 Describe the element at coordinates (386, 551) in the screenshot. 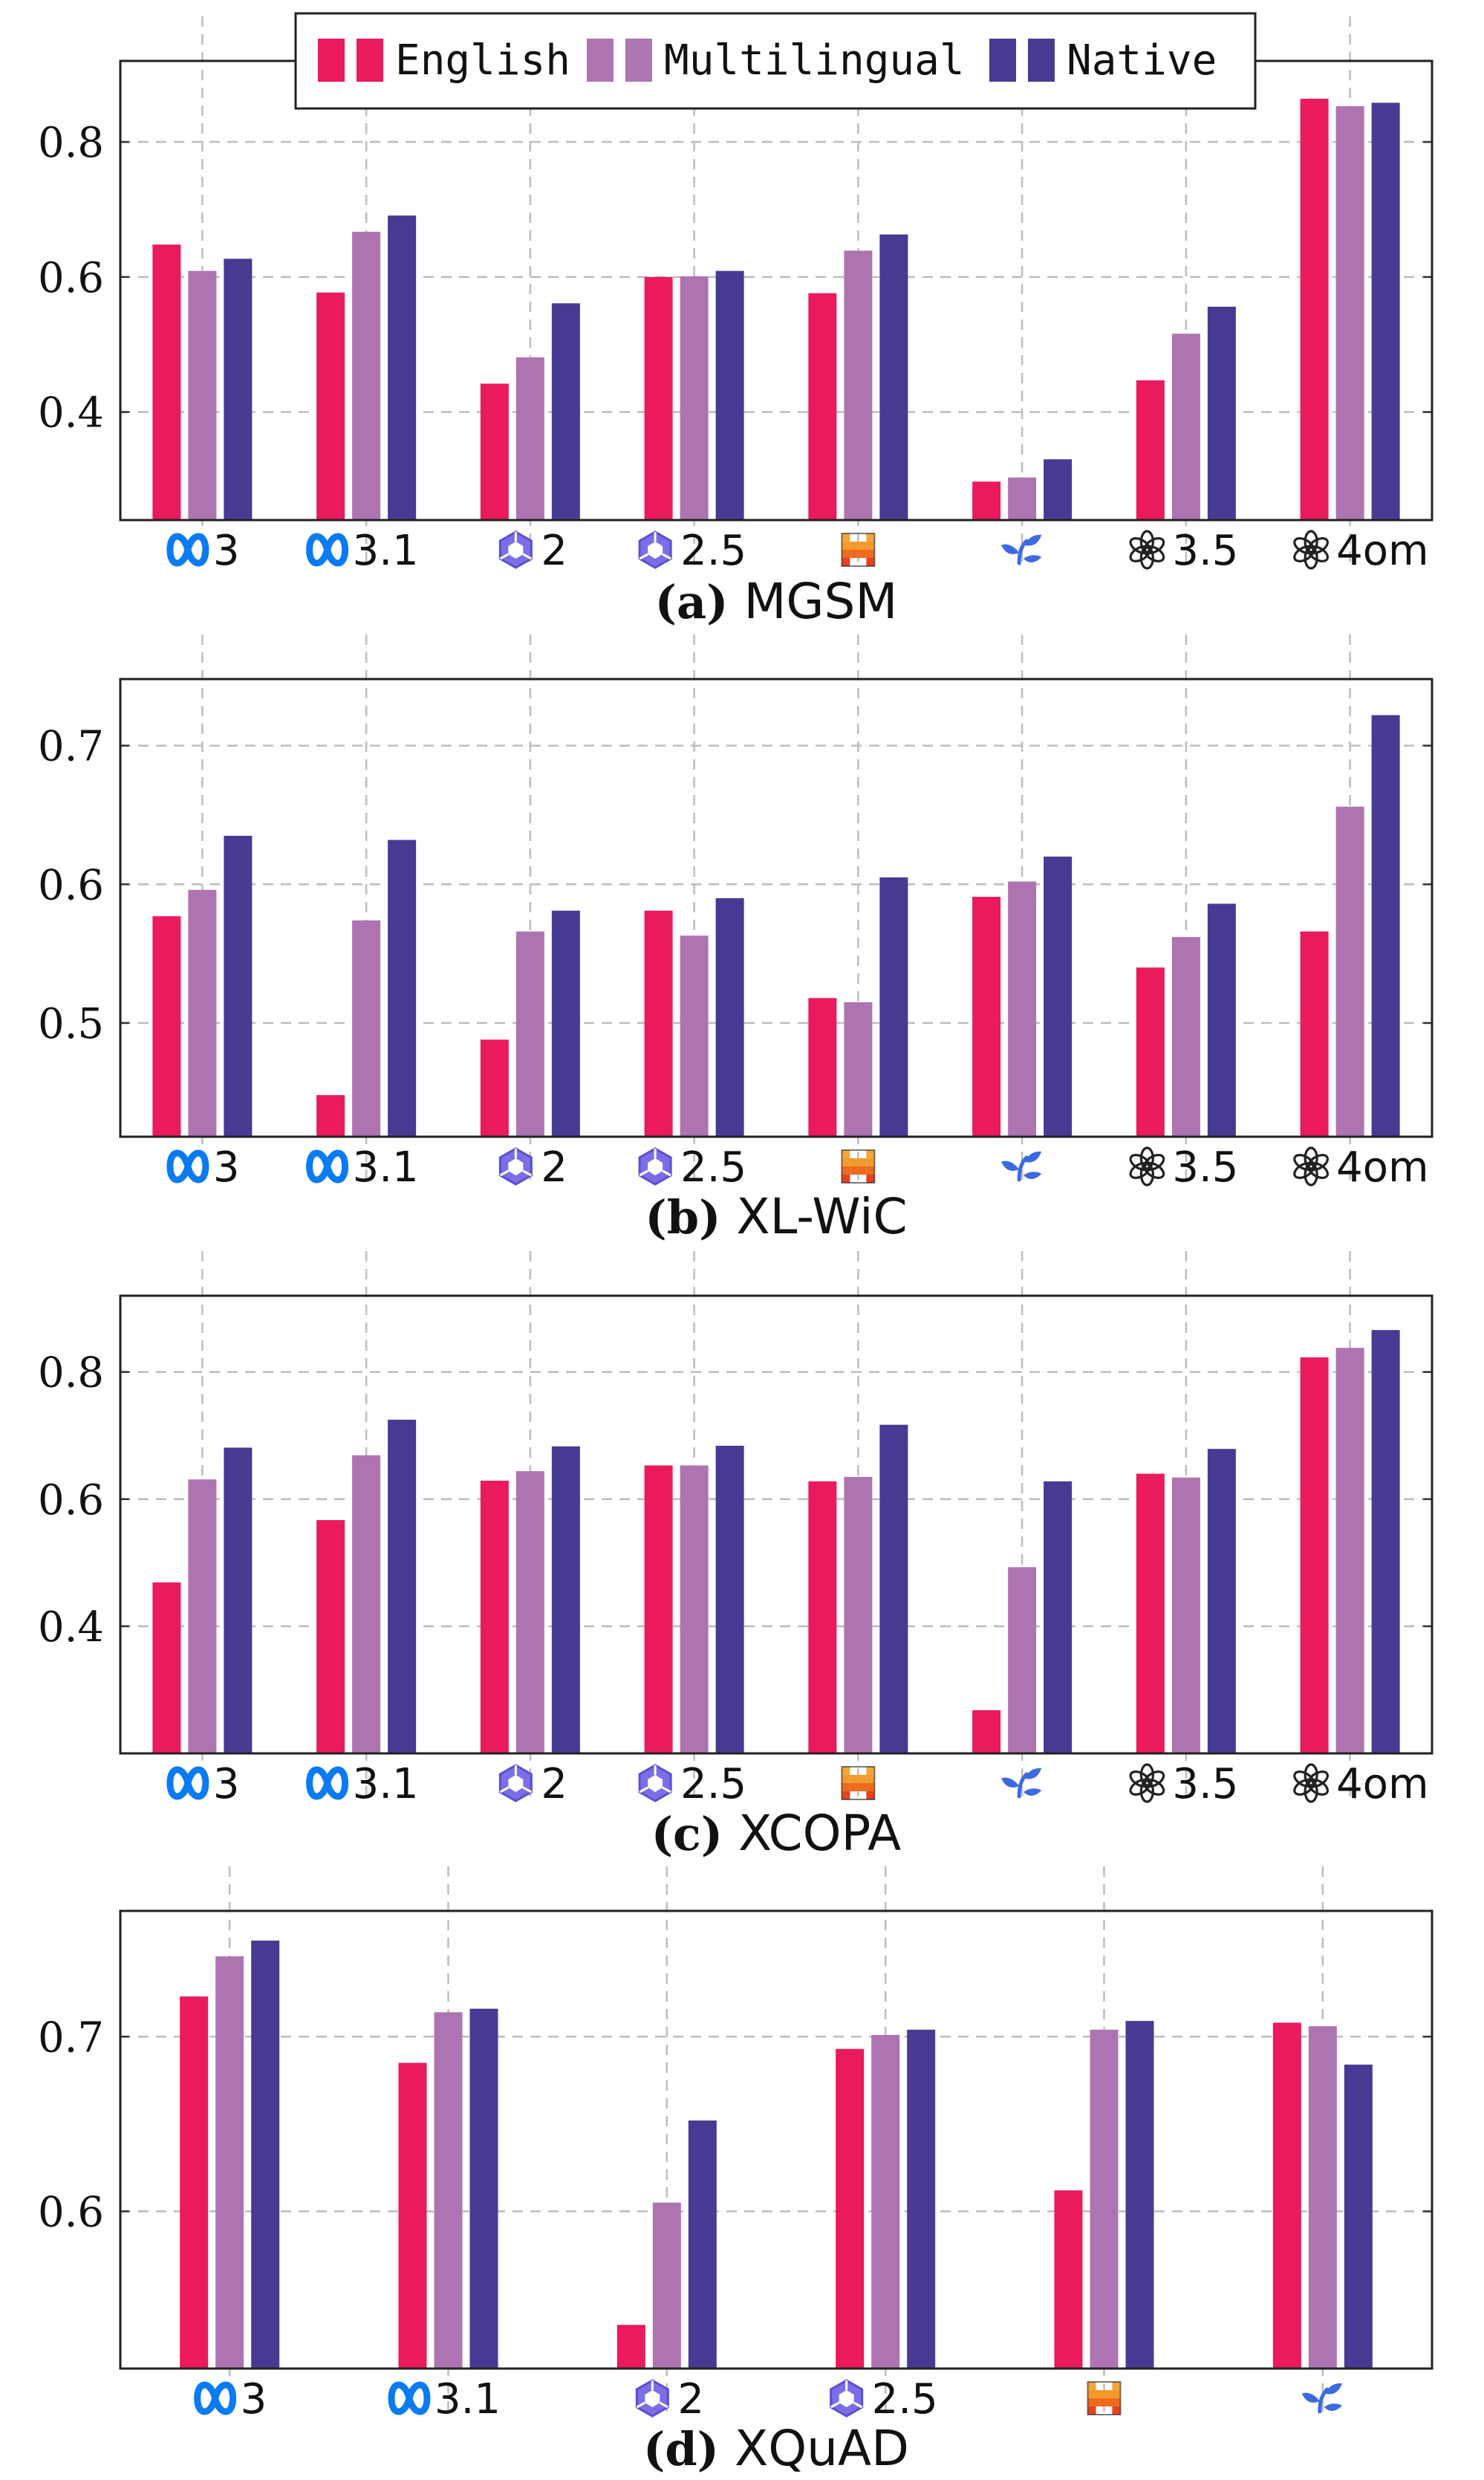

I see `x-tick-label: 3.1` at that location.